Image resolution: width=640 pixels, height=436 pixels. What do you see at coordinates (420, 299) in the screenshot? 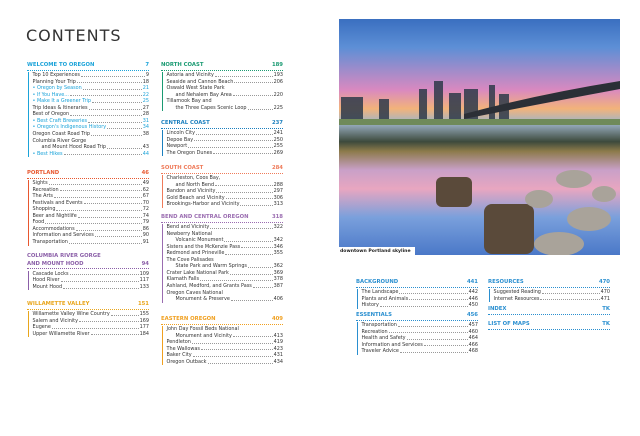
I see `toc-entry: Plants and Animals 446` at bounding box center [420, 299].